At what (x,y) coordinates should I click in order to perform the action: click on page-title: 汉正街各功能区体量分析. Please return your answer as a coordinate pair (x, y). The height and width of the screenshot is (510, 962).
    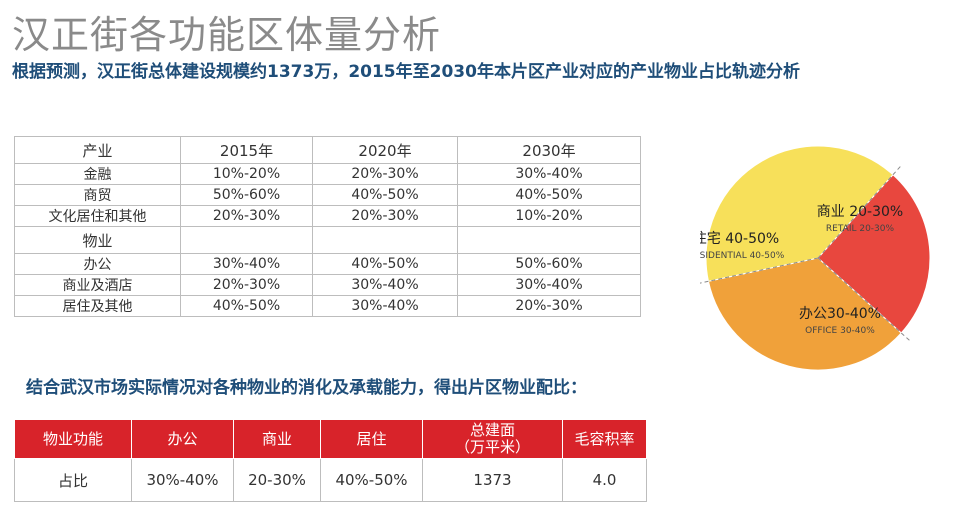
    Looking at the image, I should click on (227, 35).